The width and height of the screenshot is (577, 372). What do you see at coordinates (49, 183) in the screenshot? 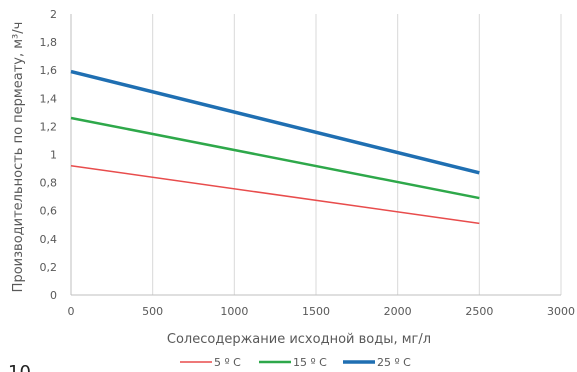
I see `y-tick-label: 0,8` at bounding box center [49, 183].